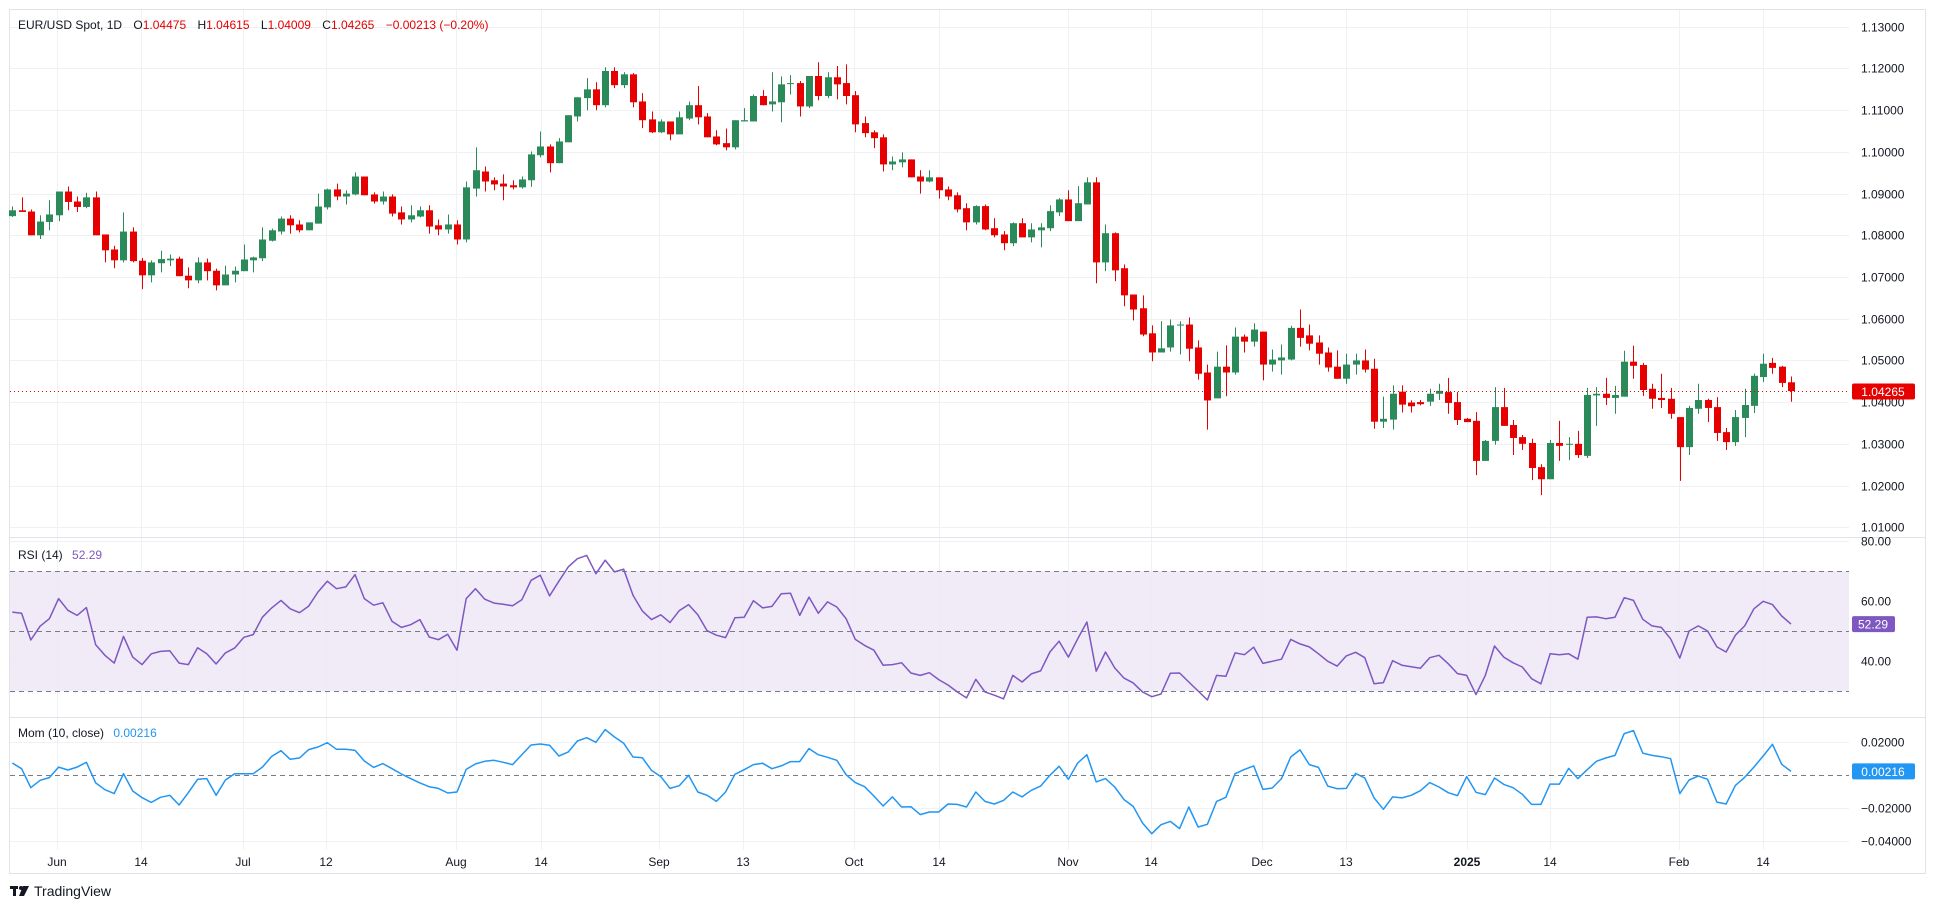 The height and width of the screenshot is (910, 1936). What do you see at coordinates (87, 733) in the screenshot?
I see `mom-legend: Mom (10, close) 0.00216` at bounding box center [87, 733].